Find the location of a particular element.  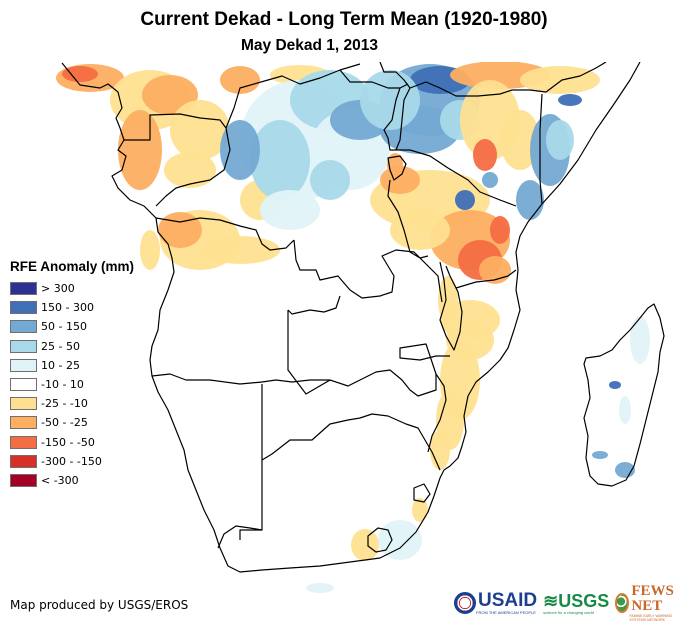

border-angola-namibia is located at coordinates (240, 379).